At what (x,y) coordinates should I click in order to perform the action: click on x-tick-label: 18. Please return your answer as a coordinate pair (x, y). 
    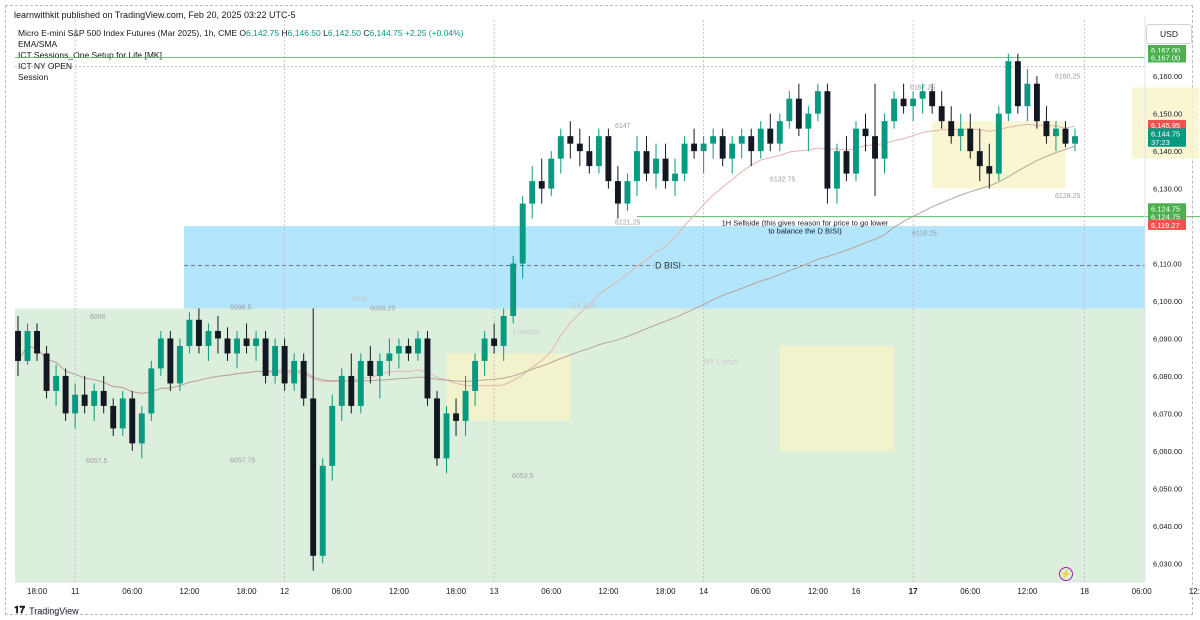
    Looking at the image, I should click on (1084, 591).